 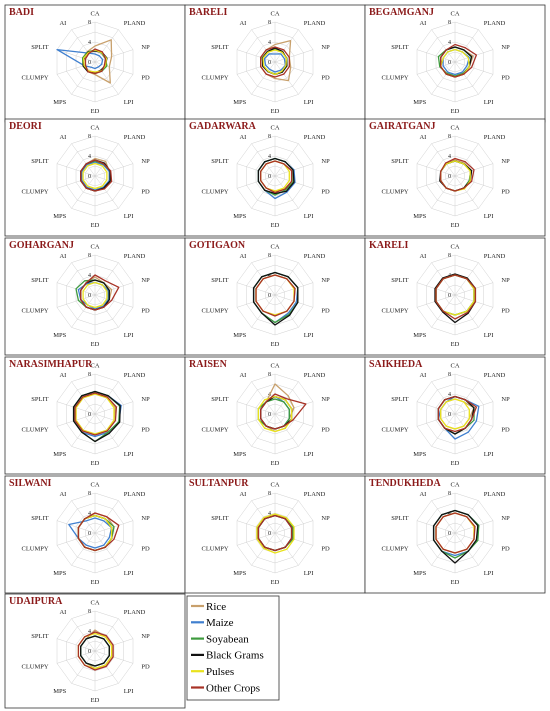 I want to click on panel-title: SAIKHEDA, so click(x=396, y=364).